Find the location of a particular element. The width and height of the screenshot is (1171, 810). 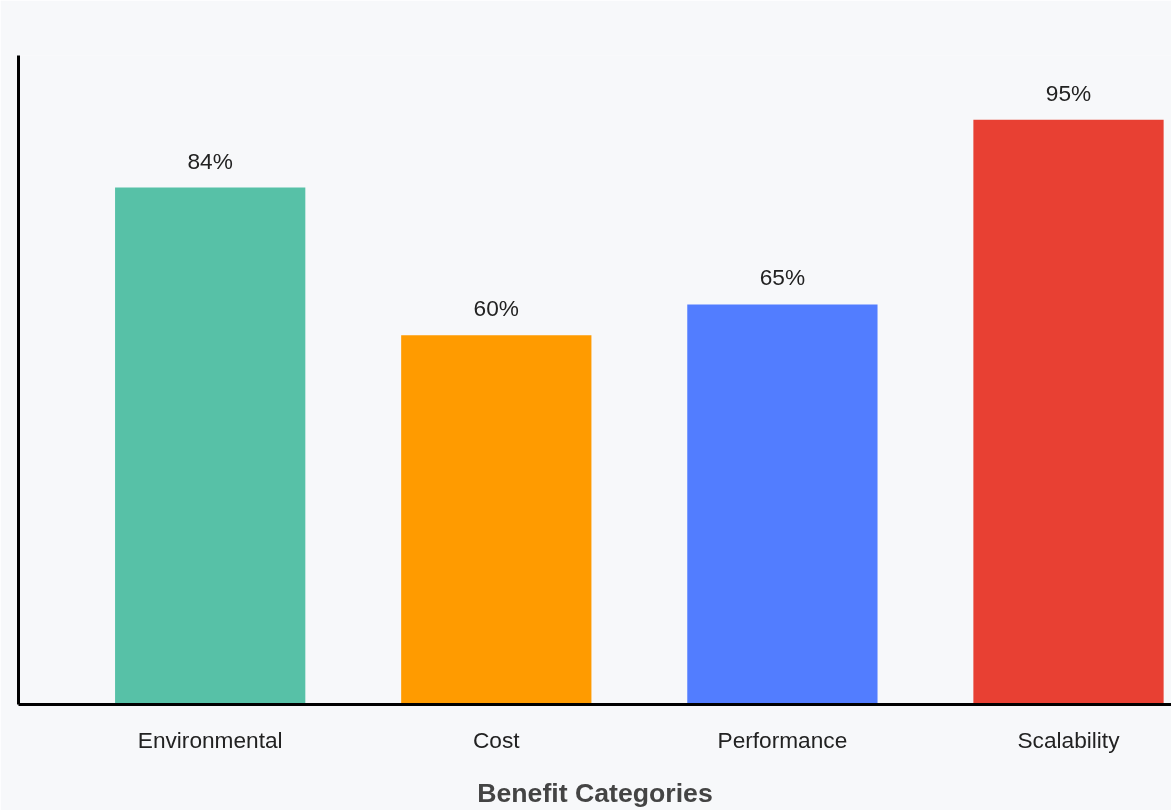

x-tick-label: Scalability is located at coordinates (1069, 739).